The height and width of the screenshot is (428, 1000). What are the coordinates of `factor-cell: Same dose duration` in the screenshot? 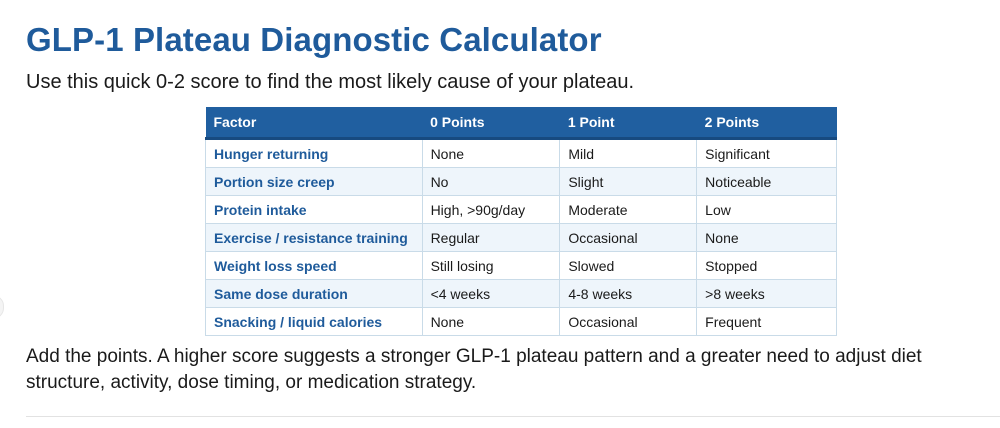 It's located at (314, 293).